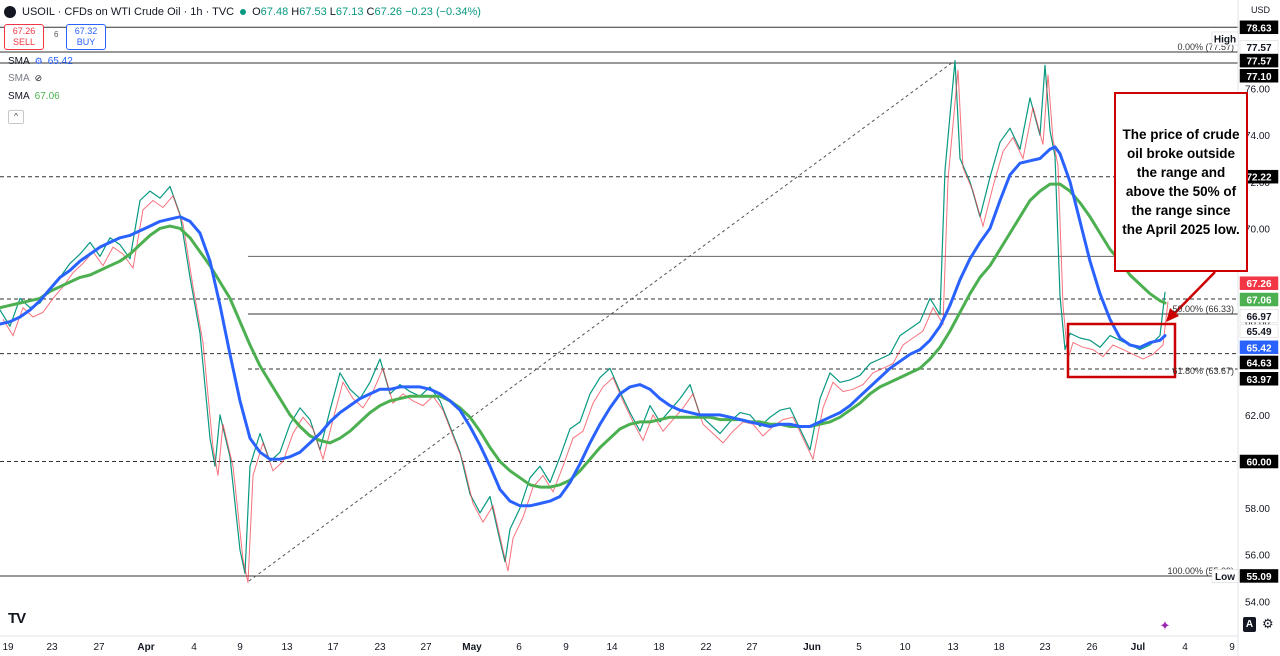 This screenshot has height=656, width=1280. What do you see at coordinates (1258, 332) in the screenshot?
I see `price-label-9: 65.49` at bounding box center [1258, 332].